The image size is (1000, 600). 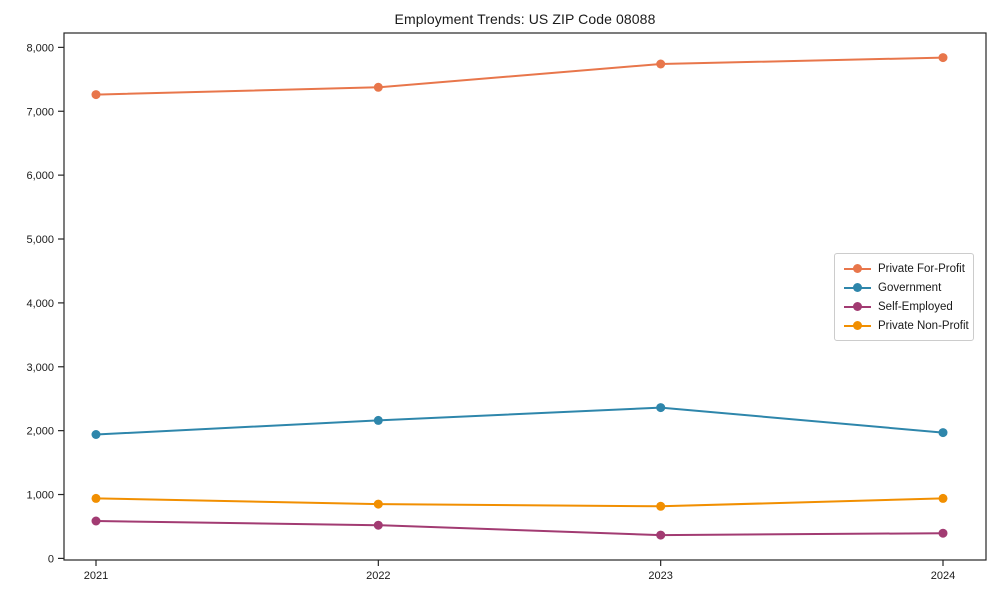 I want to click on chart-title: Employment Trends: US ZIP Code 08088, so click(x=525, y=19).